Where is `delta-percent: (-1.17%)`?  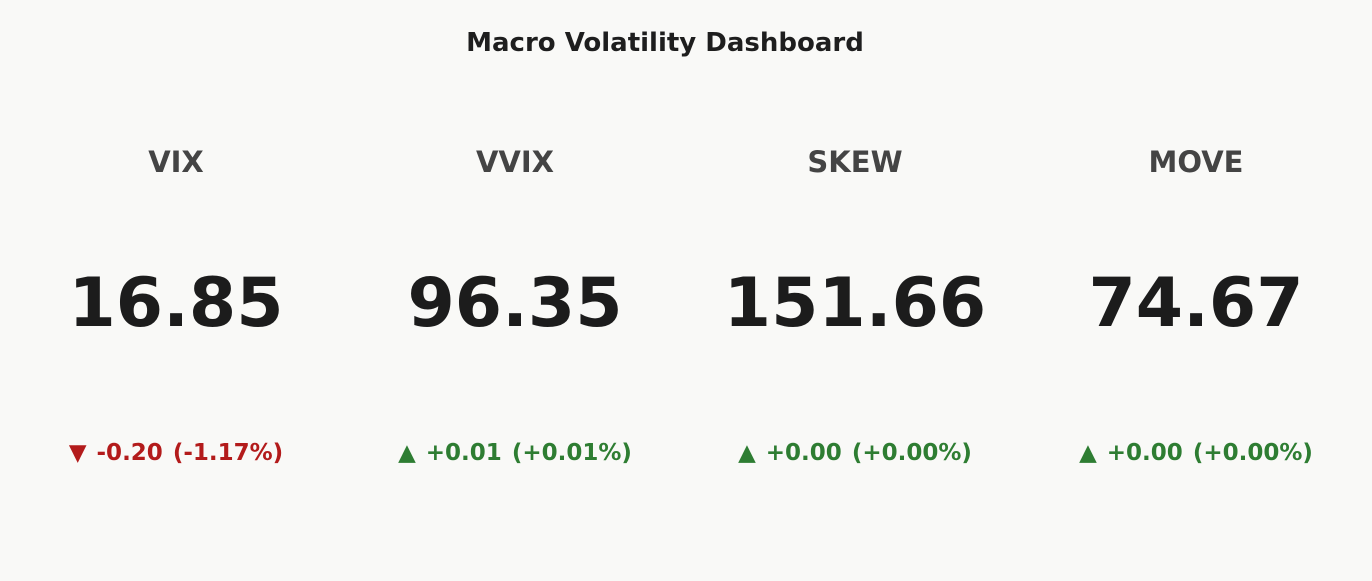
delta-percent: (-1.17%) is located at coordinates (228, 453).